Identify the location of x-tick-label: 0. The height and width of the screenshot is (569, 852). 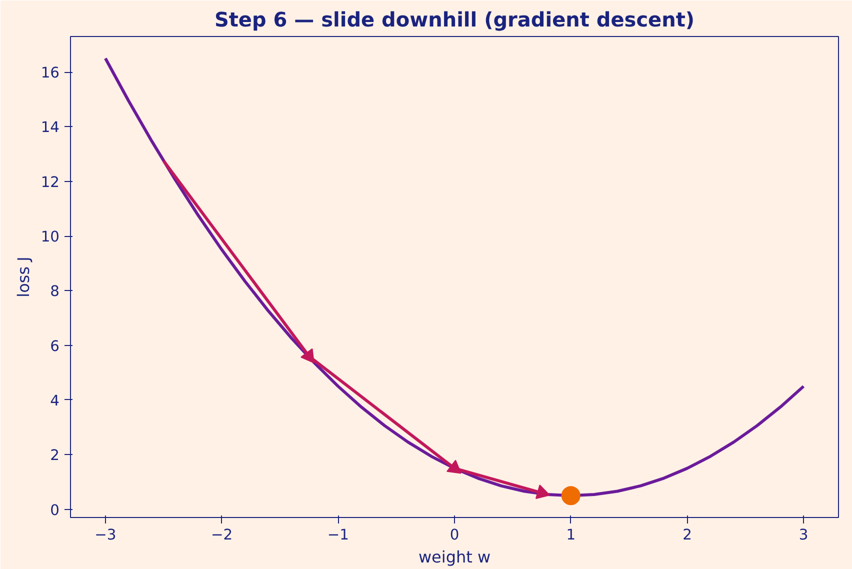
(455, 535).